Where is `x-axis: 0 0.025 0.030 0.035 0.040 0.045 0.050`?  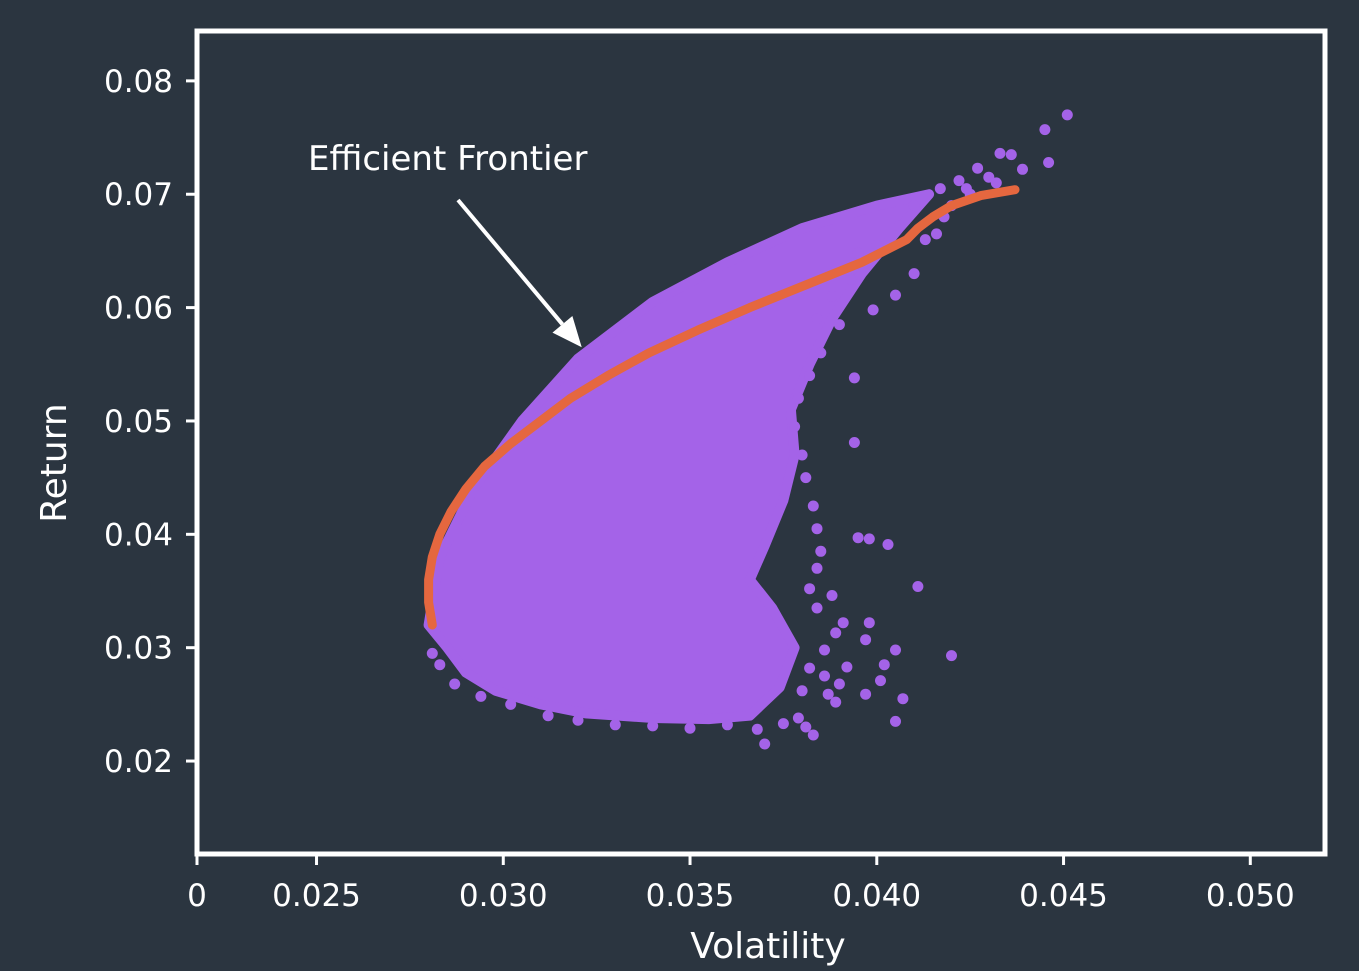 x-axis: 0 0.025 0.030 0.035 0.040 0.045 0.050 is located at coordinates (741, 884).